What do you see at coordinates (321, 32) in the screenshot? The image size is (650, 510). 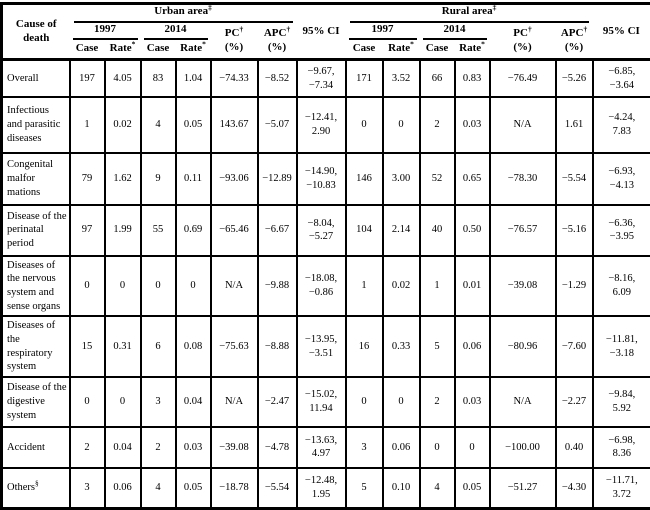 I see `urban-ci-header: 95% CI` at bounding box center [321, 32].